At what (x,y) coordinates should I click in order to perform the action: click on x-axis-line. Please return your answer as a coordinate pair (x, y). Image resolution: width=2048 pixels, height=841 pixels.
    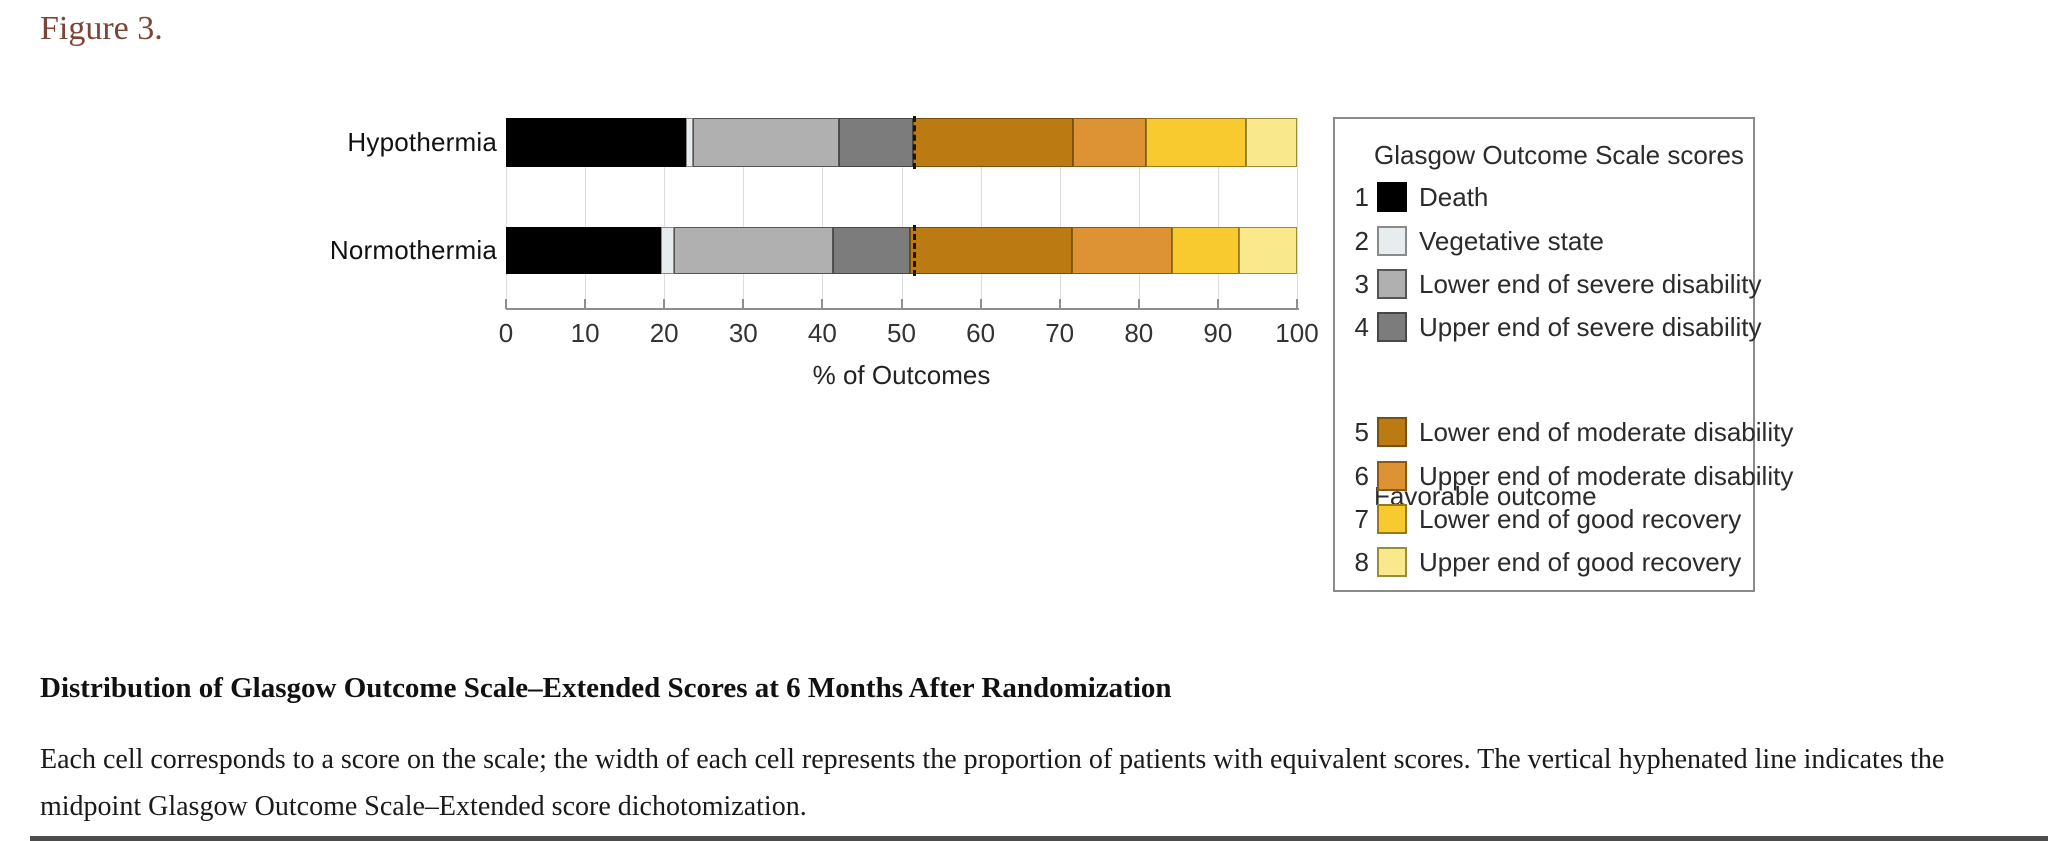
    Looking at the image, I should click on (902, 309).